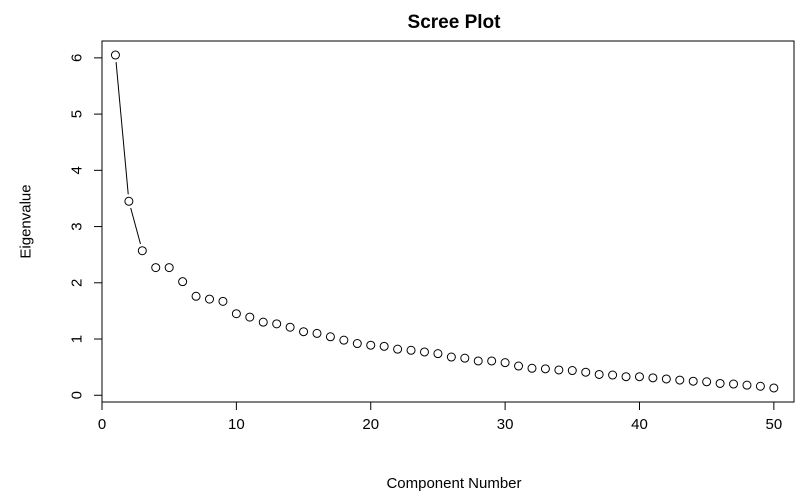 The height and width of the screenshot is (493, 795). Describe the element at coordinates (455, 22) in the screenshot. I see `chart-title: Scree Plot` at that location.